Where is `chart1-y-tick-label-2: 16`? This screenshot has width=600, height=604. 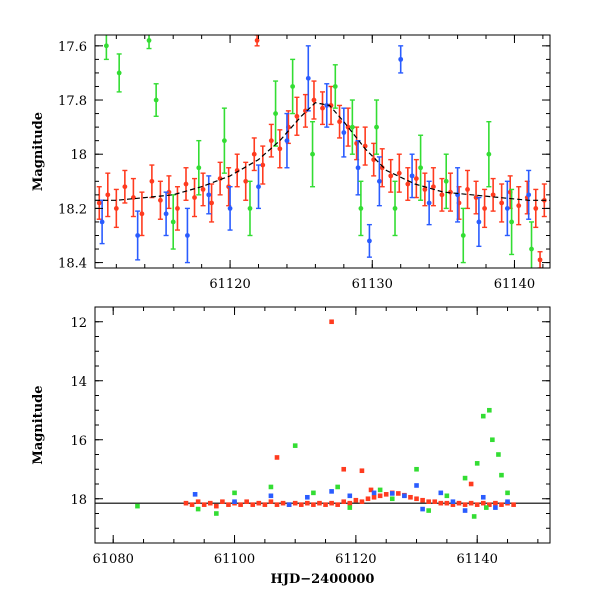
chart1-y-tick-label-2: 16 is located at coordinates (78, 441).